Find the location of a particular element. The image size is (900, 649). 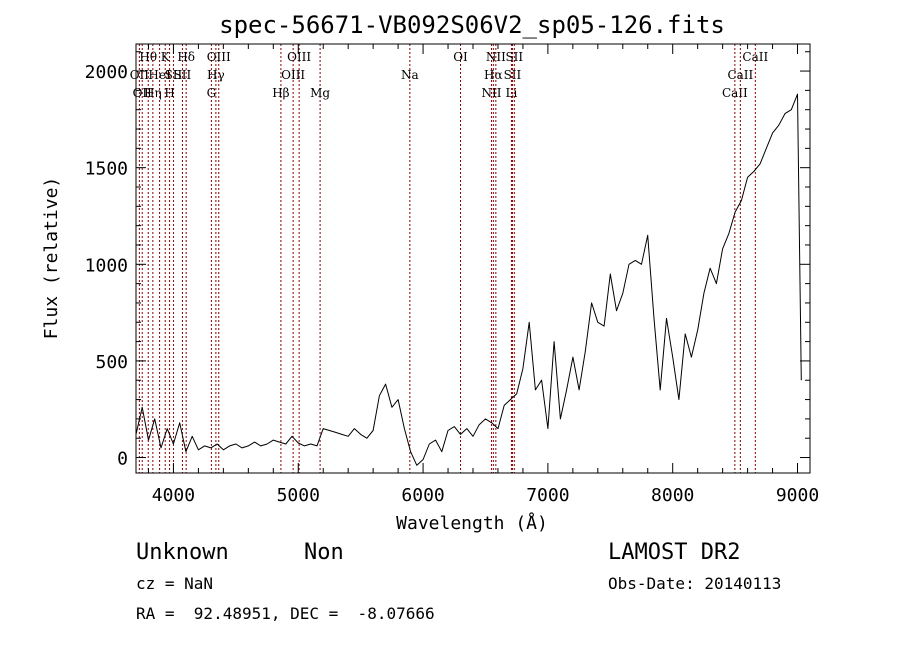

x-tick-label: 6000 is located at coordinates (422, 495).